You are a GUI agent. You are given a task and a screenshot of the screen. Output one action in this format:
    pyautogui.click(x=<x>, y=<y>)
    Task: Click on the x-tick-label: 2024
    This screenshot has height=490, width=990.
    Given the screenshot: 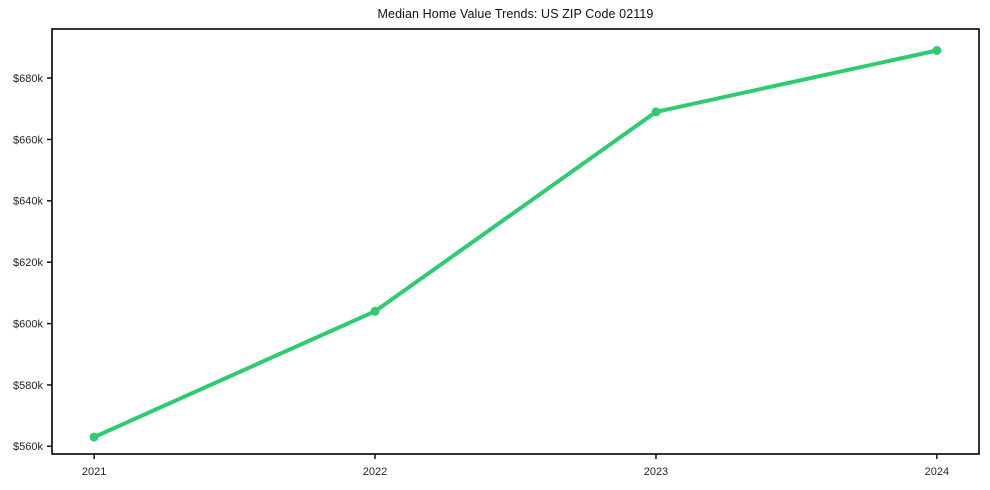 What is the action you would take?
    pyautogui.click(x=937, y=472)
    